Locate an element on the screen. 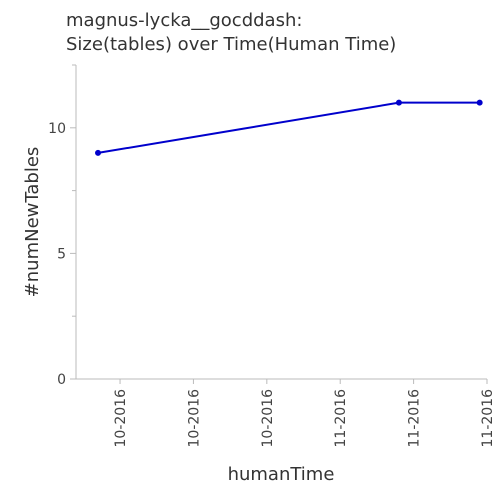  x-axis-label: humanTime is located at coordinates (281, 474).